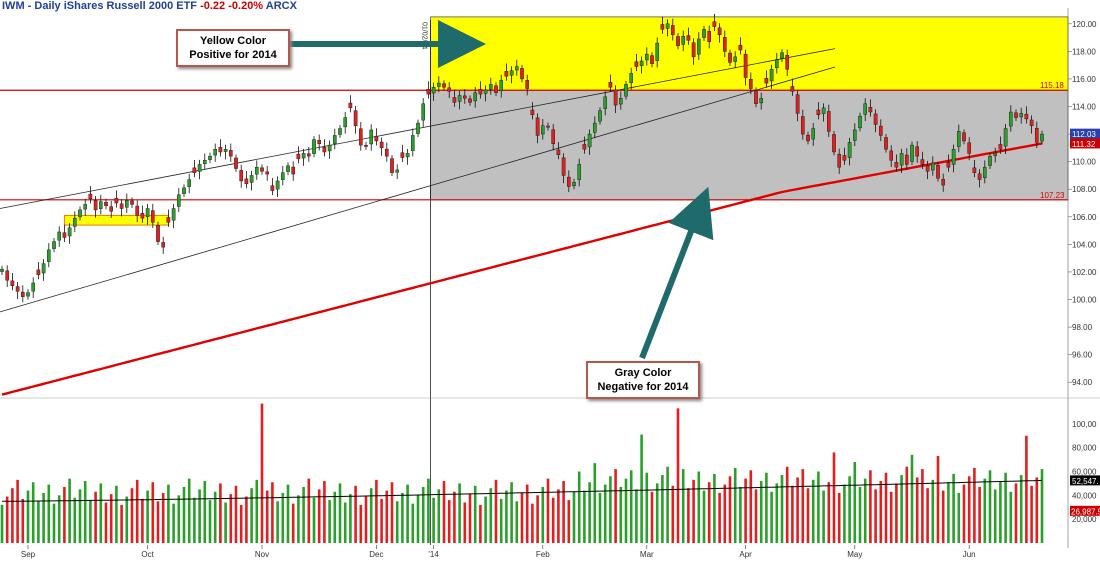 The image size is (1100, 565). I want to click on positive-zone, so click(749, 53).